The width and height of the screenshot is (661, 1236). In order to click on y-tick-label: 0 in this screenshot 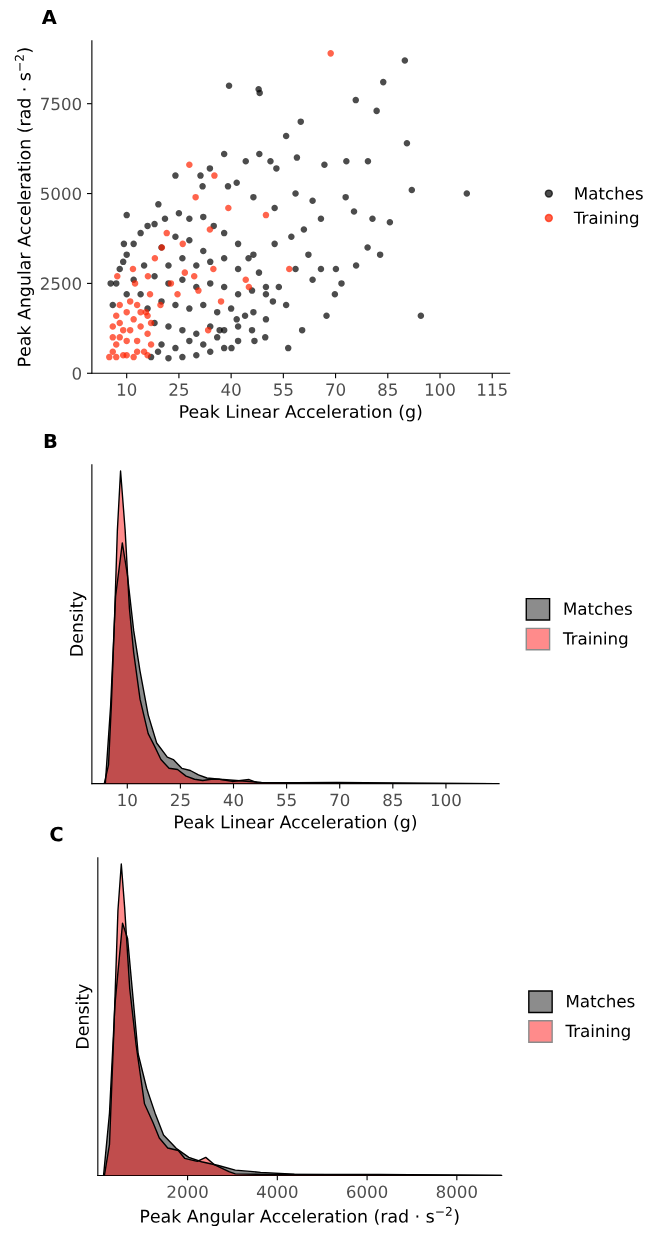, I will do `click(77, 373)`.